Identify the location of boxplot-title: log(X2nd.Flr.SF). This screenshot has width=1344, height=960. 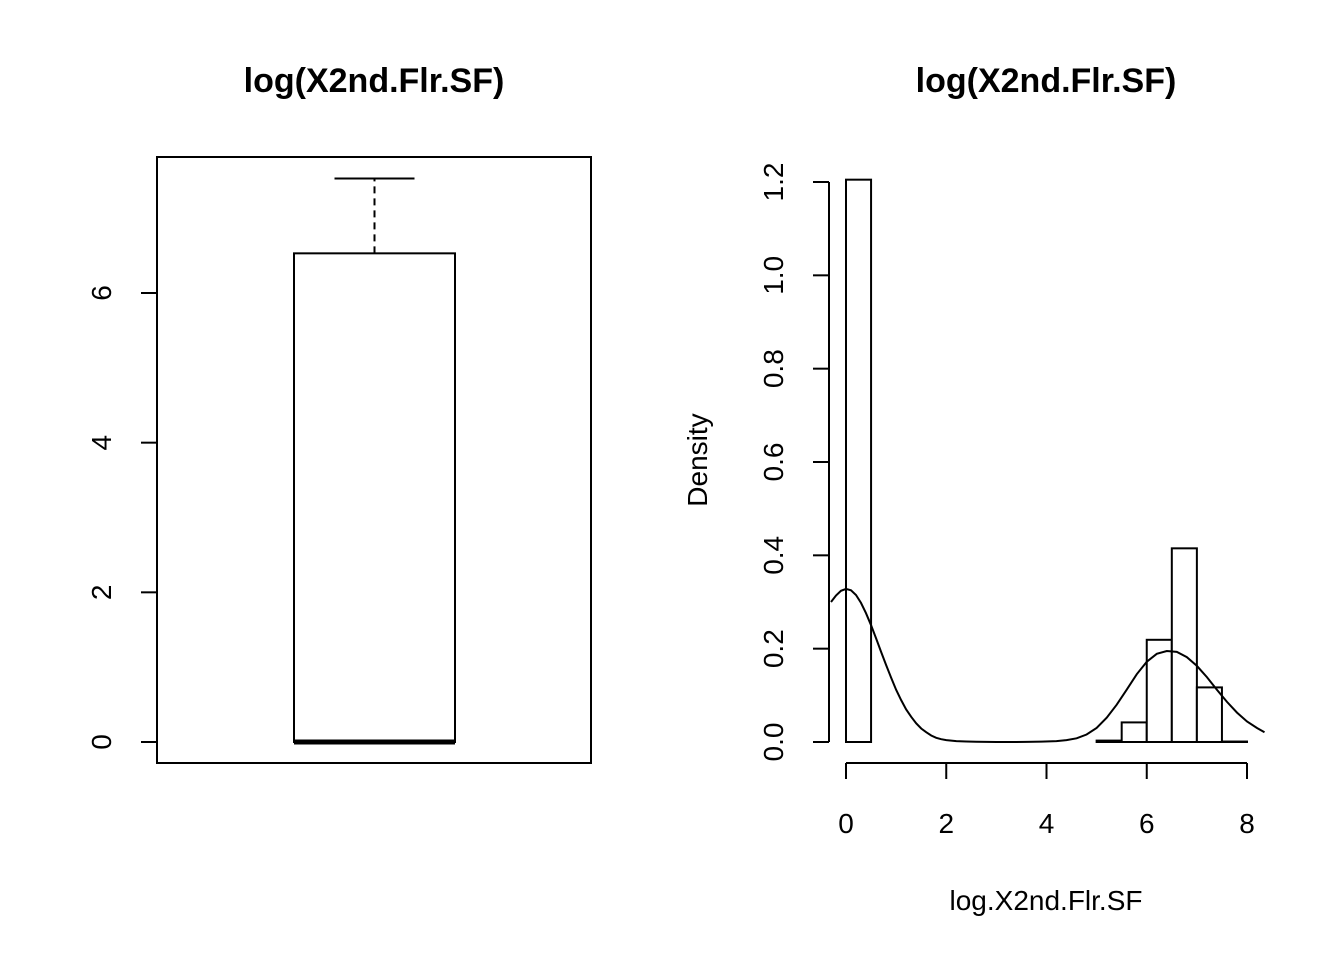
(374, 81).